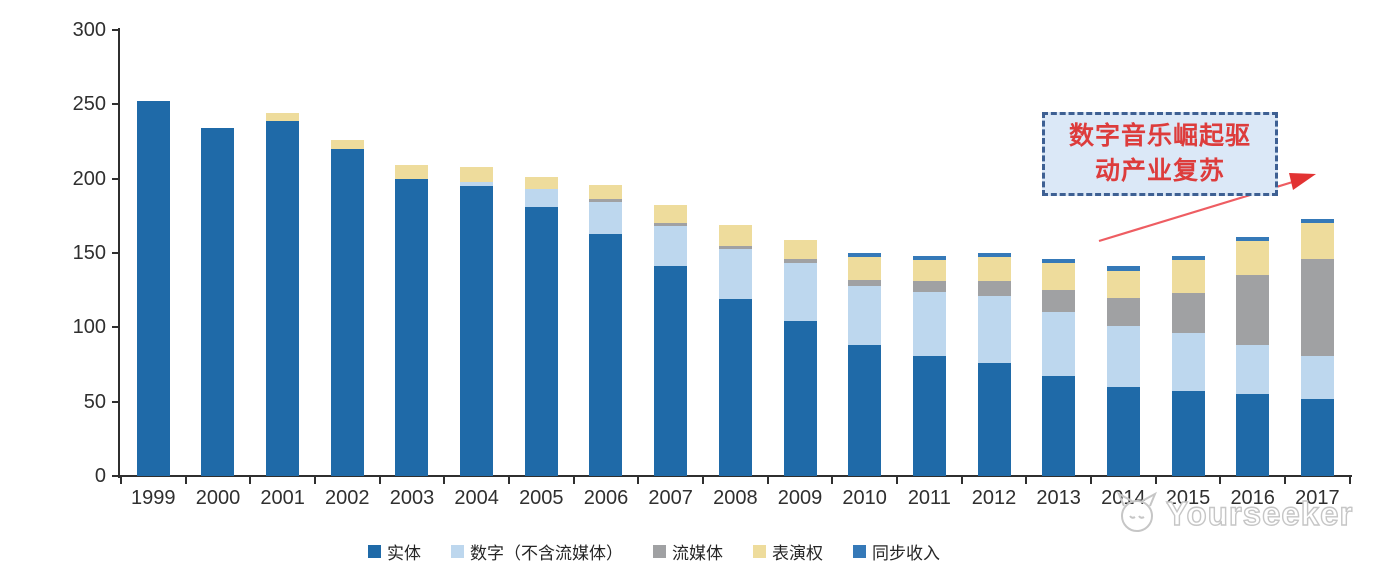 This screenshot has height=582, width=1398. I want to click on y-tick-label: 200, so click(89, 178).